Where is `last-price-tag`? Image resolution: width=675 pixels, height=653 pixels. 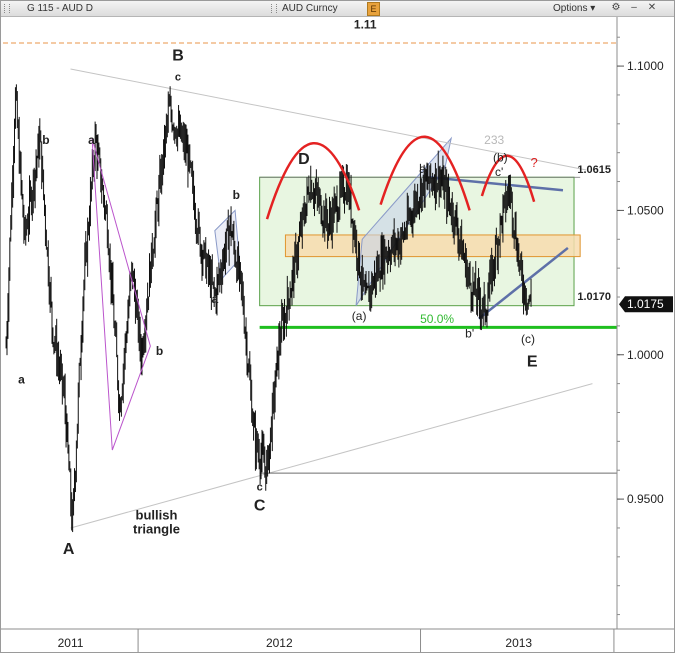
last-price-tag is located at coordinates (646, 304).